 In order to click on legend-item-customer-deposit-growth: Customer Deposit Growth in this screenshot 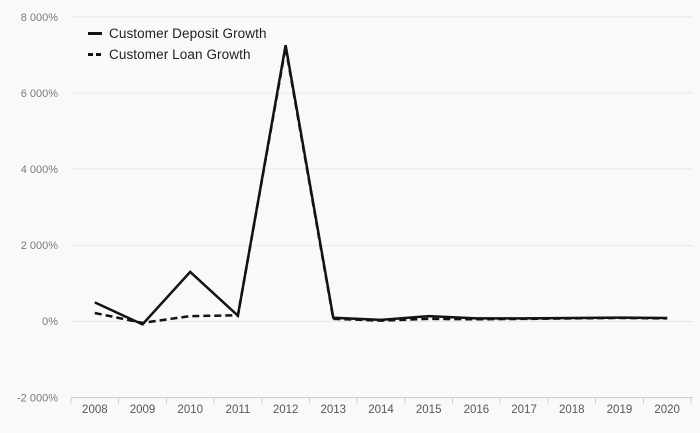, I will do `click(177, 33)`.